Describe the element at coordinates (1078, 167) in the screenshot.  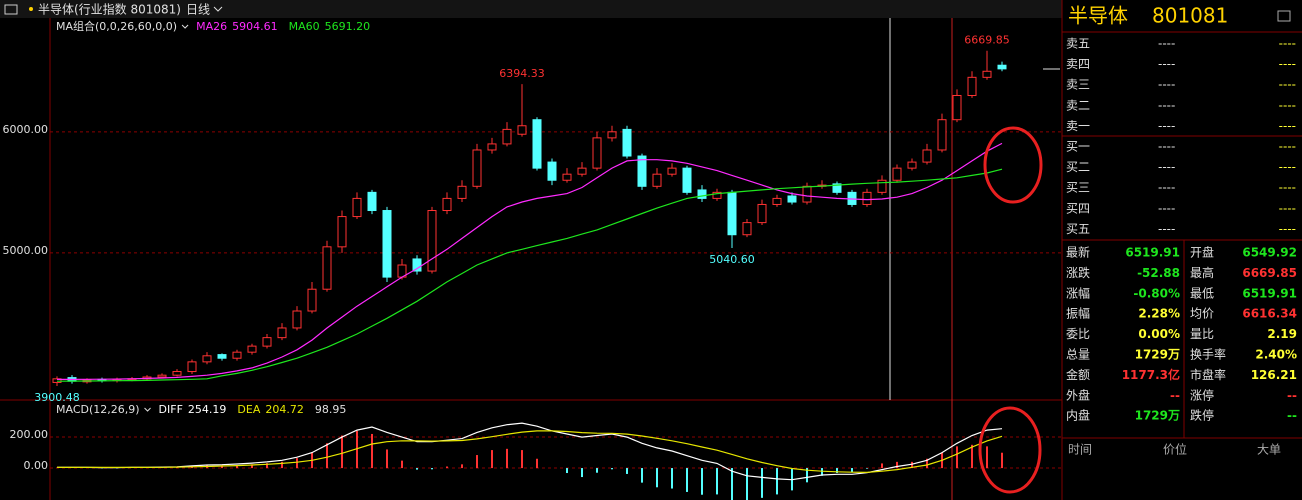
I see `book-label: 买二` at that location.